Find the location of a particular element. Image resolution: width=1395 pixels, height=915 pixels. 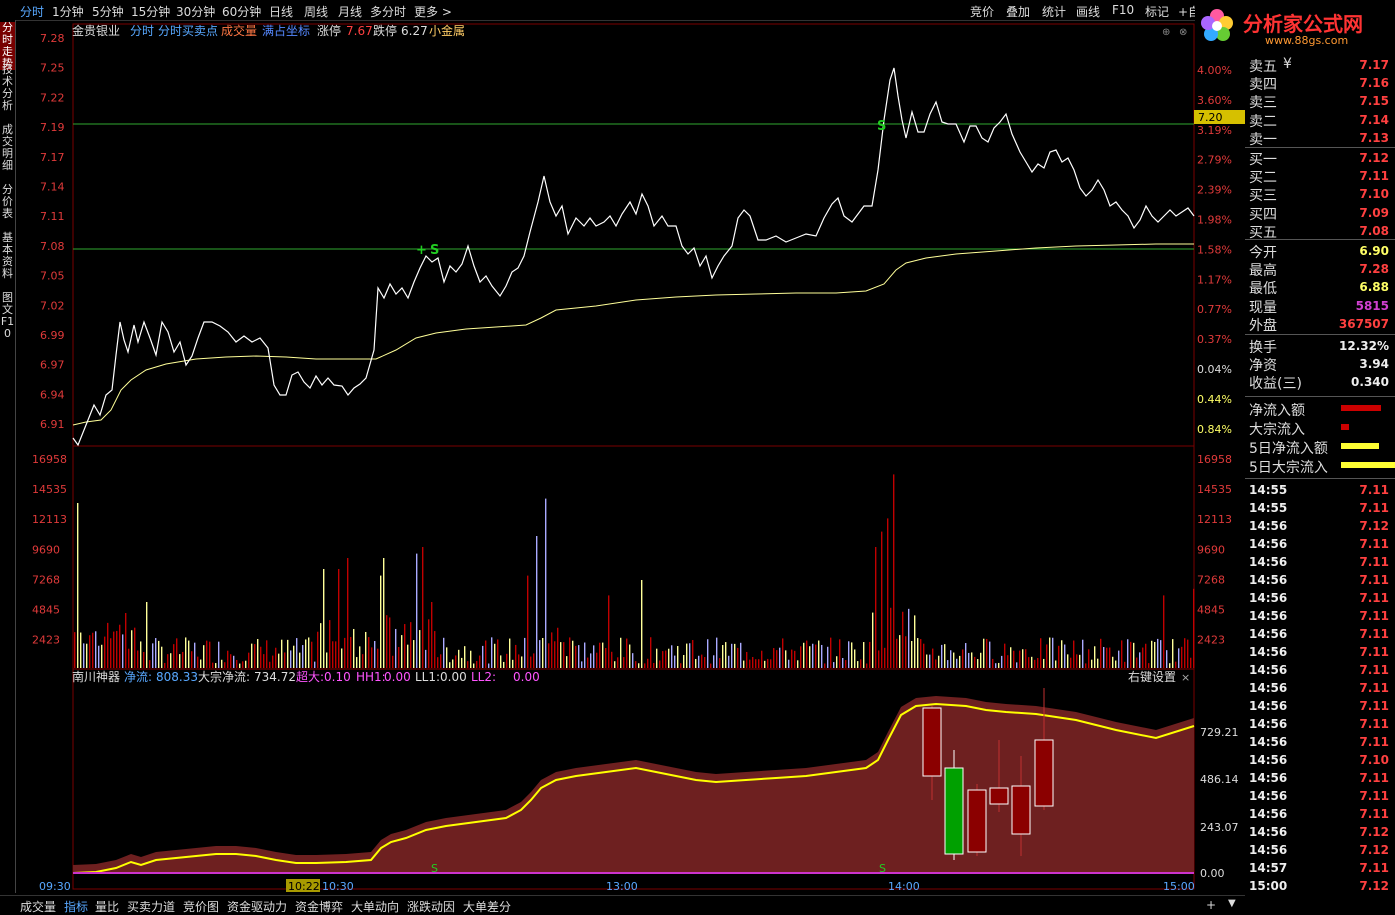

order-level: 卖五 ¥7.17 is located at coordinates (1319, 65).